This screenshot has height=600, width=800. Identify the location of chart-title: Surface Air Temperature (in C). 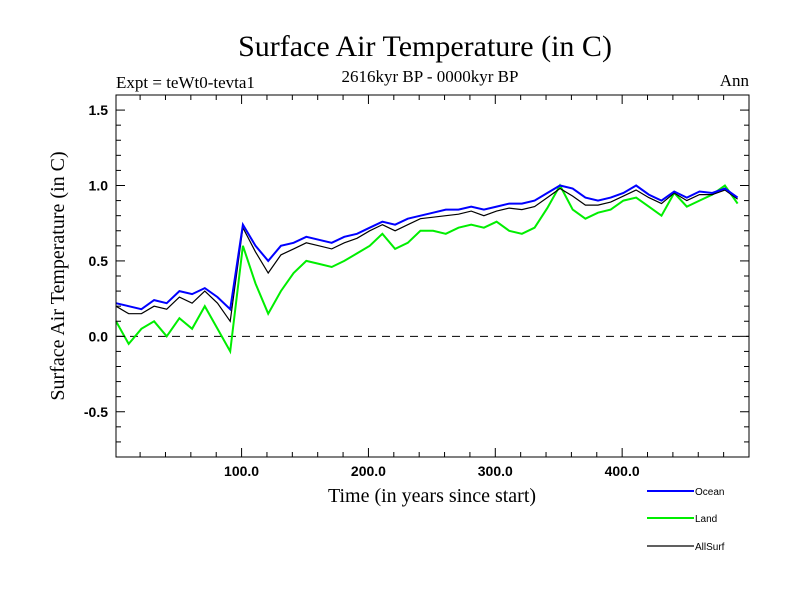
(425, 46).